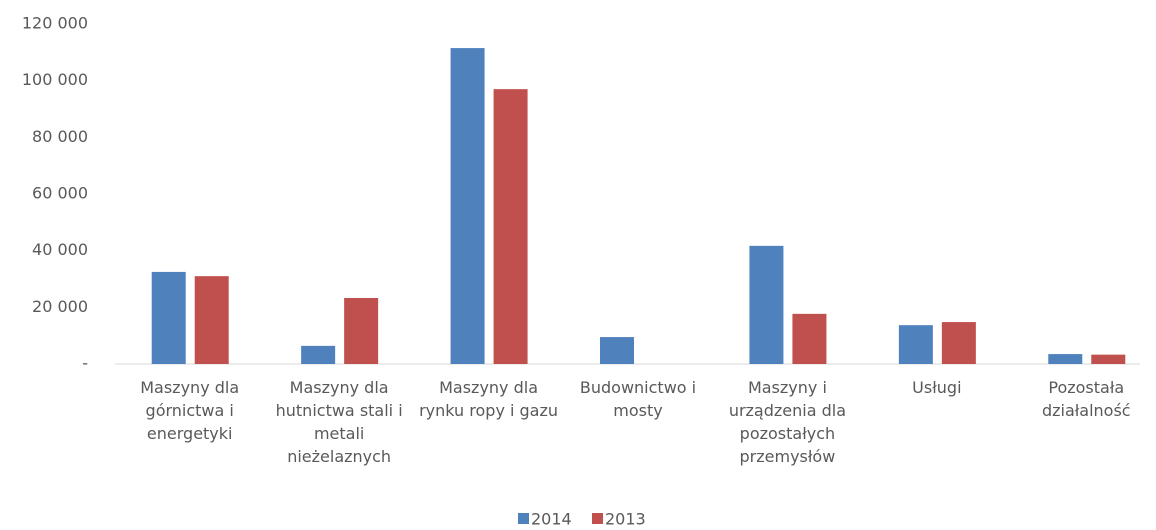  What do you see at coordinates (190, 410) in the screenshot?
I see `x-tick-label: Maszyny dla górnictwa i energetyki` at bounding box center [190, 410].